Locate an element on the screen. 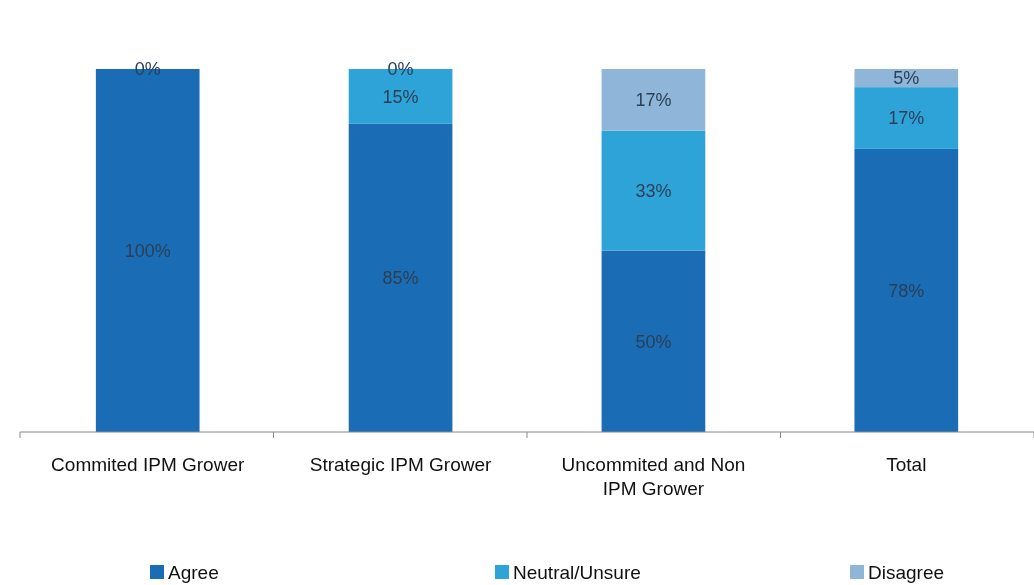 Image resolution: width=1034 pixels, height=585 pixels. data-label: 78% is located at coordinates (906, 290).